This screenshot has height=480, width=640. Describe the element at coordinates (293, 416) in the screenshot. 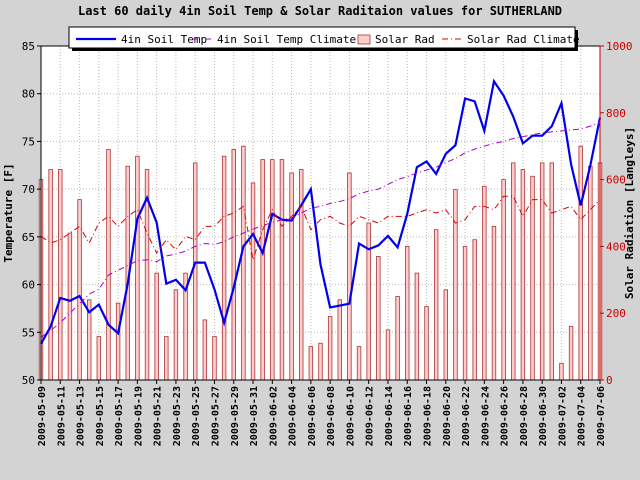

I see `x-tick-label: 2009-06-04` at that location.